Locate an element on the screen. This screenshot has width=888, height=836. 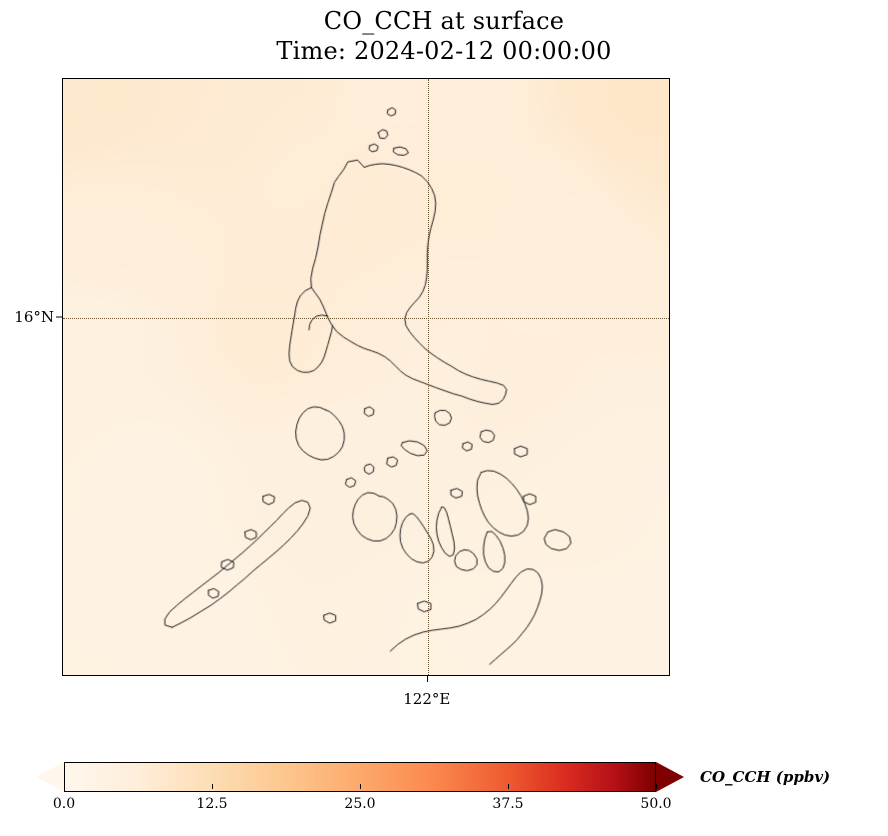
colorbar-tick-label: 12.5 is located at coordinates (212, 804).